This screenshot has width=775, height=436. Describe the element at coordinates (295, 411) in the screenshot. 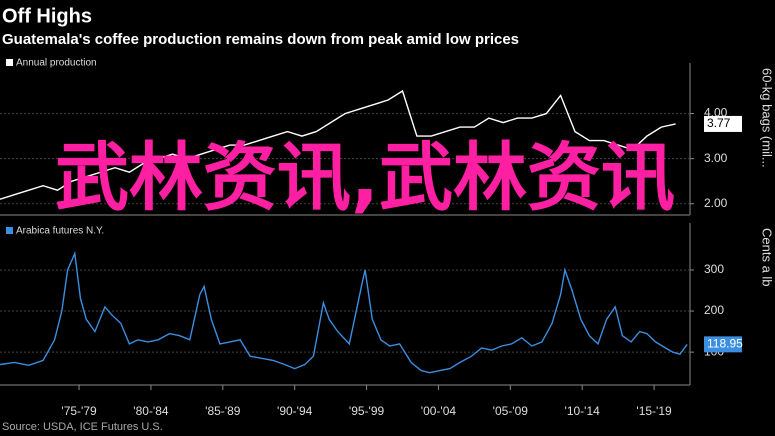

I see `x-tick-label: '90-'94` at that location.